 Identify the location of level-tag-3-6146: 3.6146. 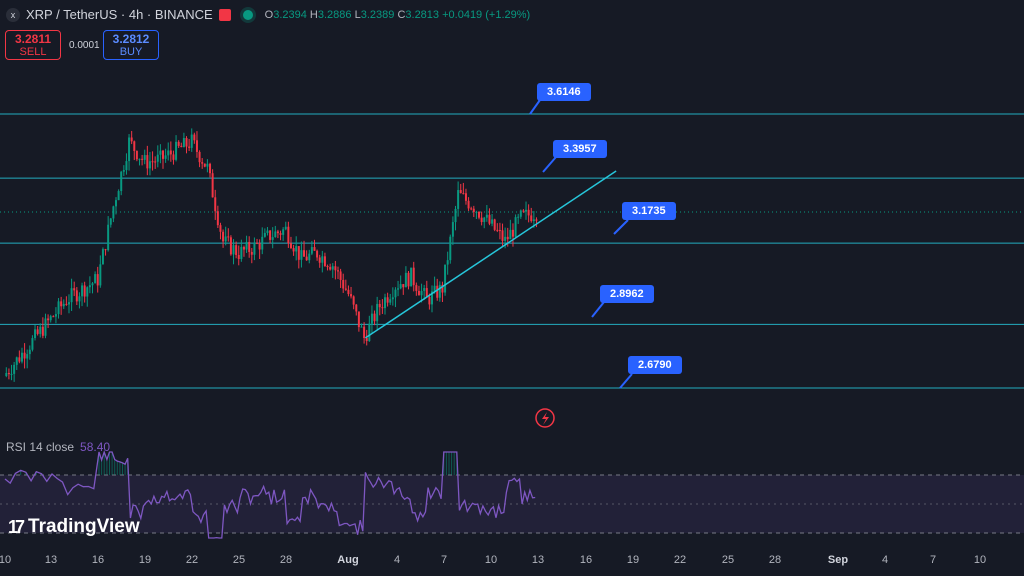
(564, 92).